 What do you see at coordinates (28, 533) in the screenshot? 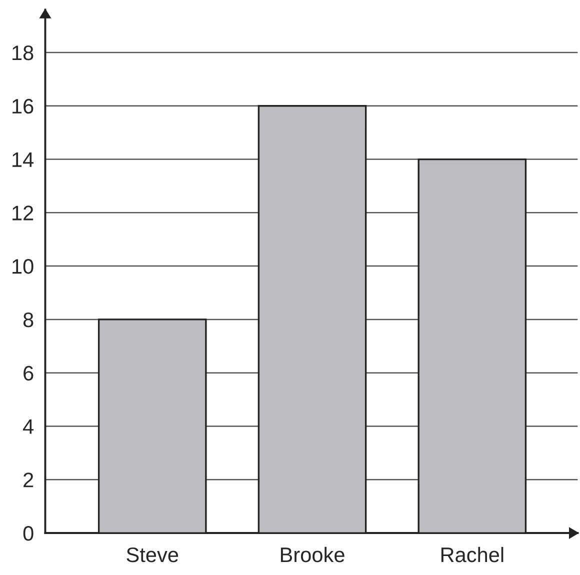
I see `y-tick-label: 0` at bounding box center [28, 533].